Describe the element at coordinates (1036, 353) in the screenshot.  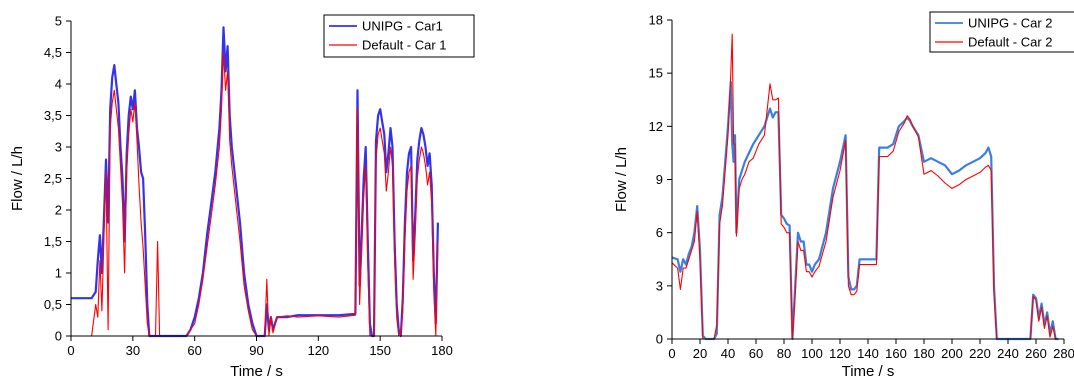
I see `car2-x-tick-label: 260` at that location.